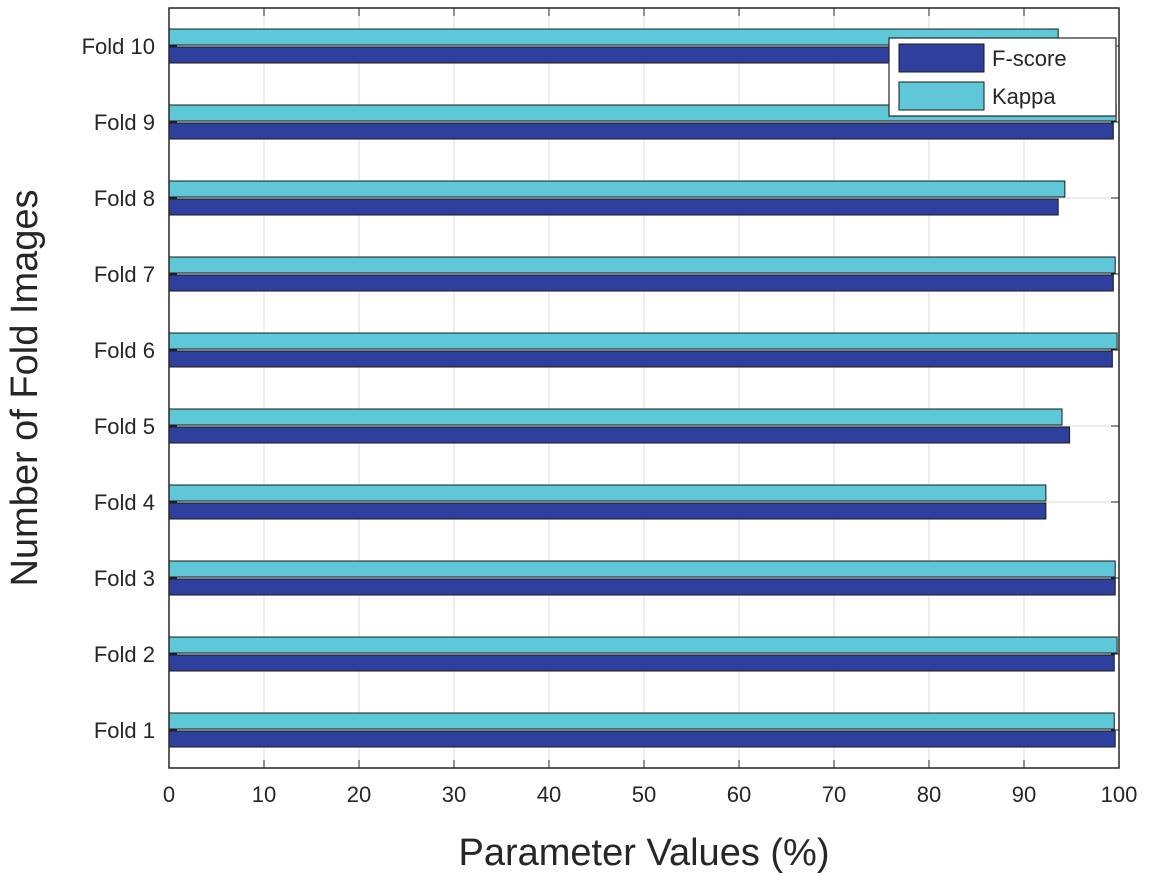  I want to click on x-tick-label: 60, so click(739, 794).